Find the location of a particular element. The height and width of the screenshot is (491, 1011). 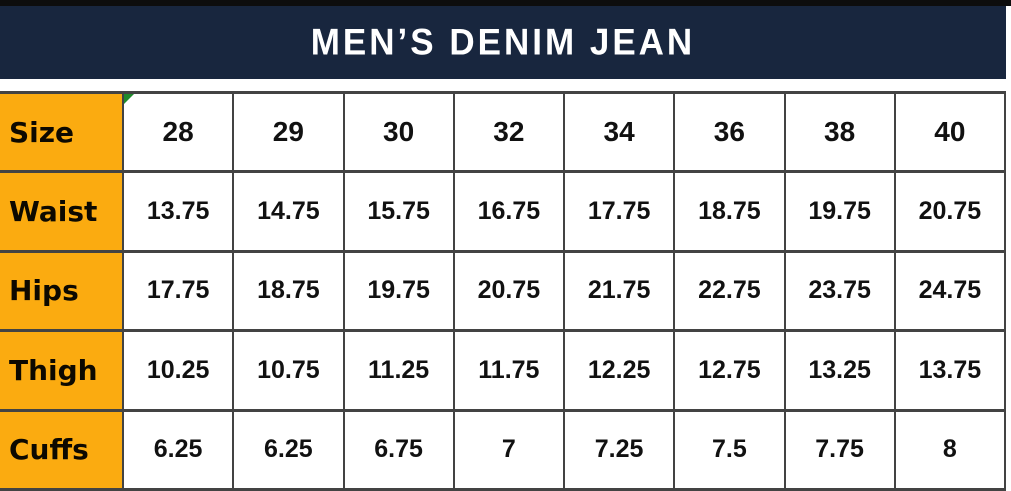

measurement-cell: 24.75 is located at coordinates (950, 291).